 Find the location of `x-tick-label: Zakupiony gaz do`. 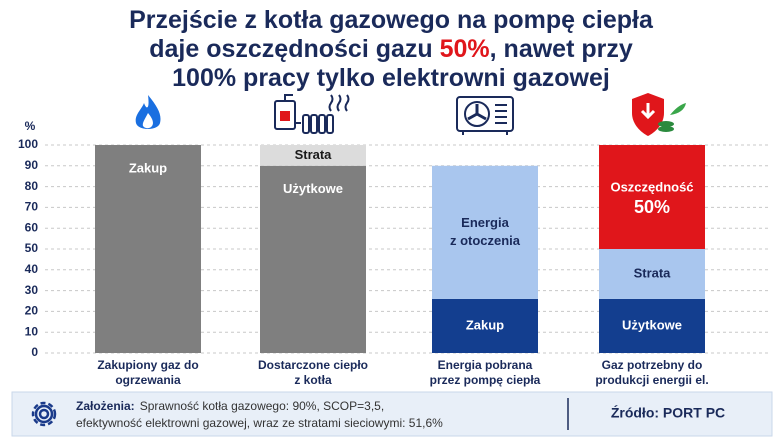

x-tick-label: Zakupiony gaz do is located at coordinates (147, 365).